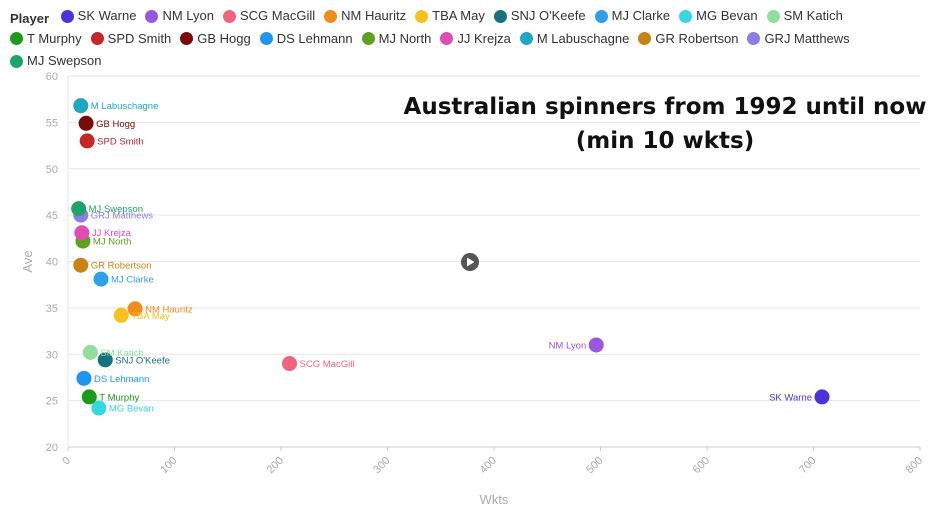 The image size is (935, 516). Describe the element at coordinates (121, 379) in the screenshot. I see `point-label: DS Lehmann` at that location.